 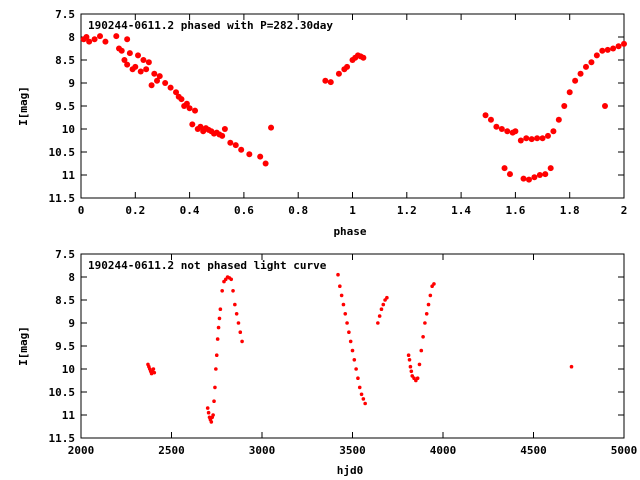 What do you see at coordinates (407, 210) in the screenshot?
I see `phased-x-tick-label: 1.2` at bounding box center [407, 210].